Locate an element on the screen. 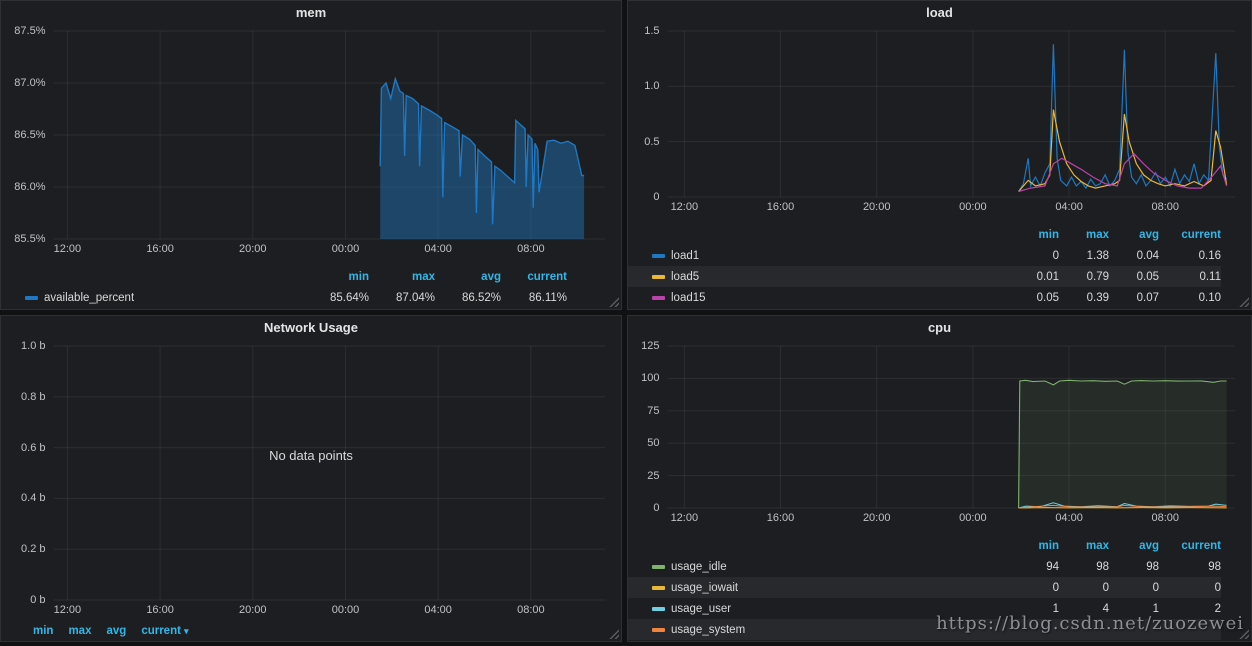  panel-title-load: load is located at coordinates (939, 13).